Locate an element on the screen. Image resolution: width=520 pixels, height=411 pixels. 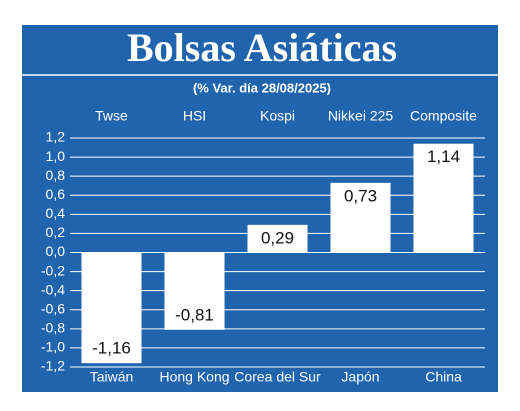
value-label: -1,16 is located at coordinates (111, 348).